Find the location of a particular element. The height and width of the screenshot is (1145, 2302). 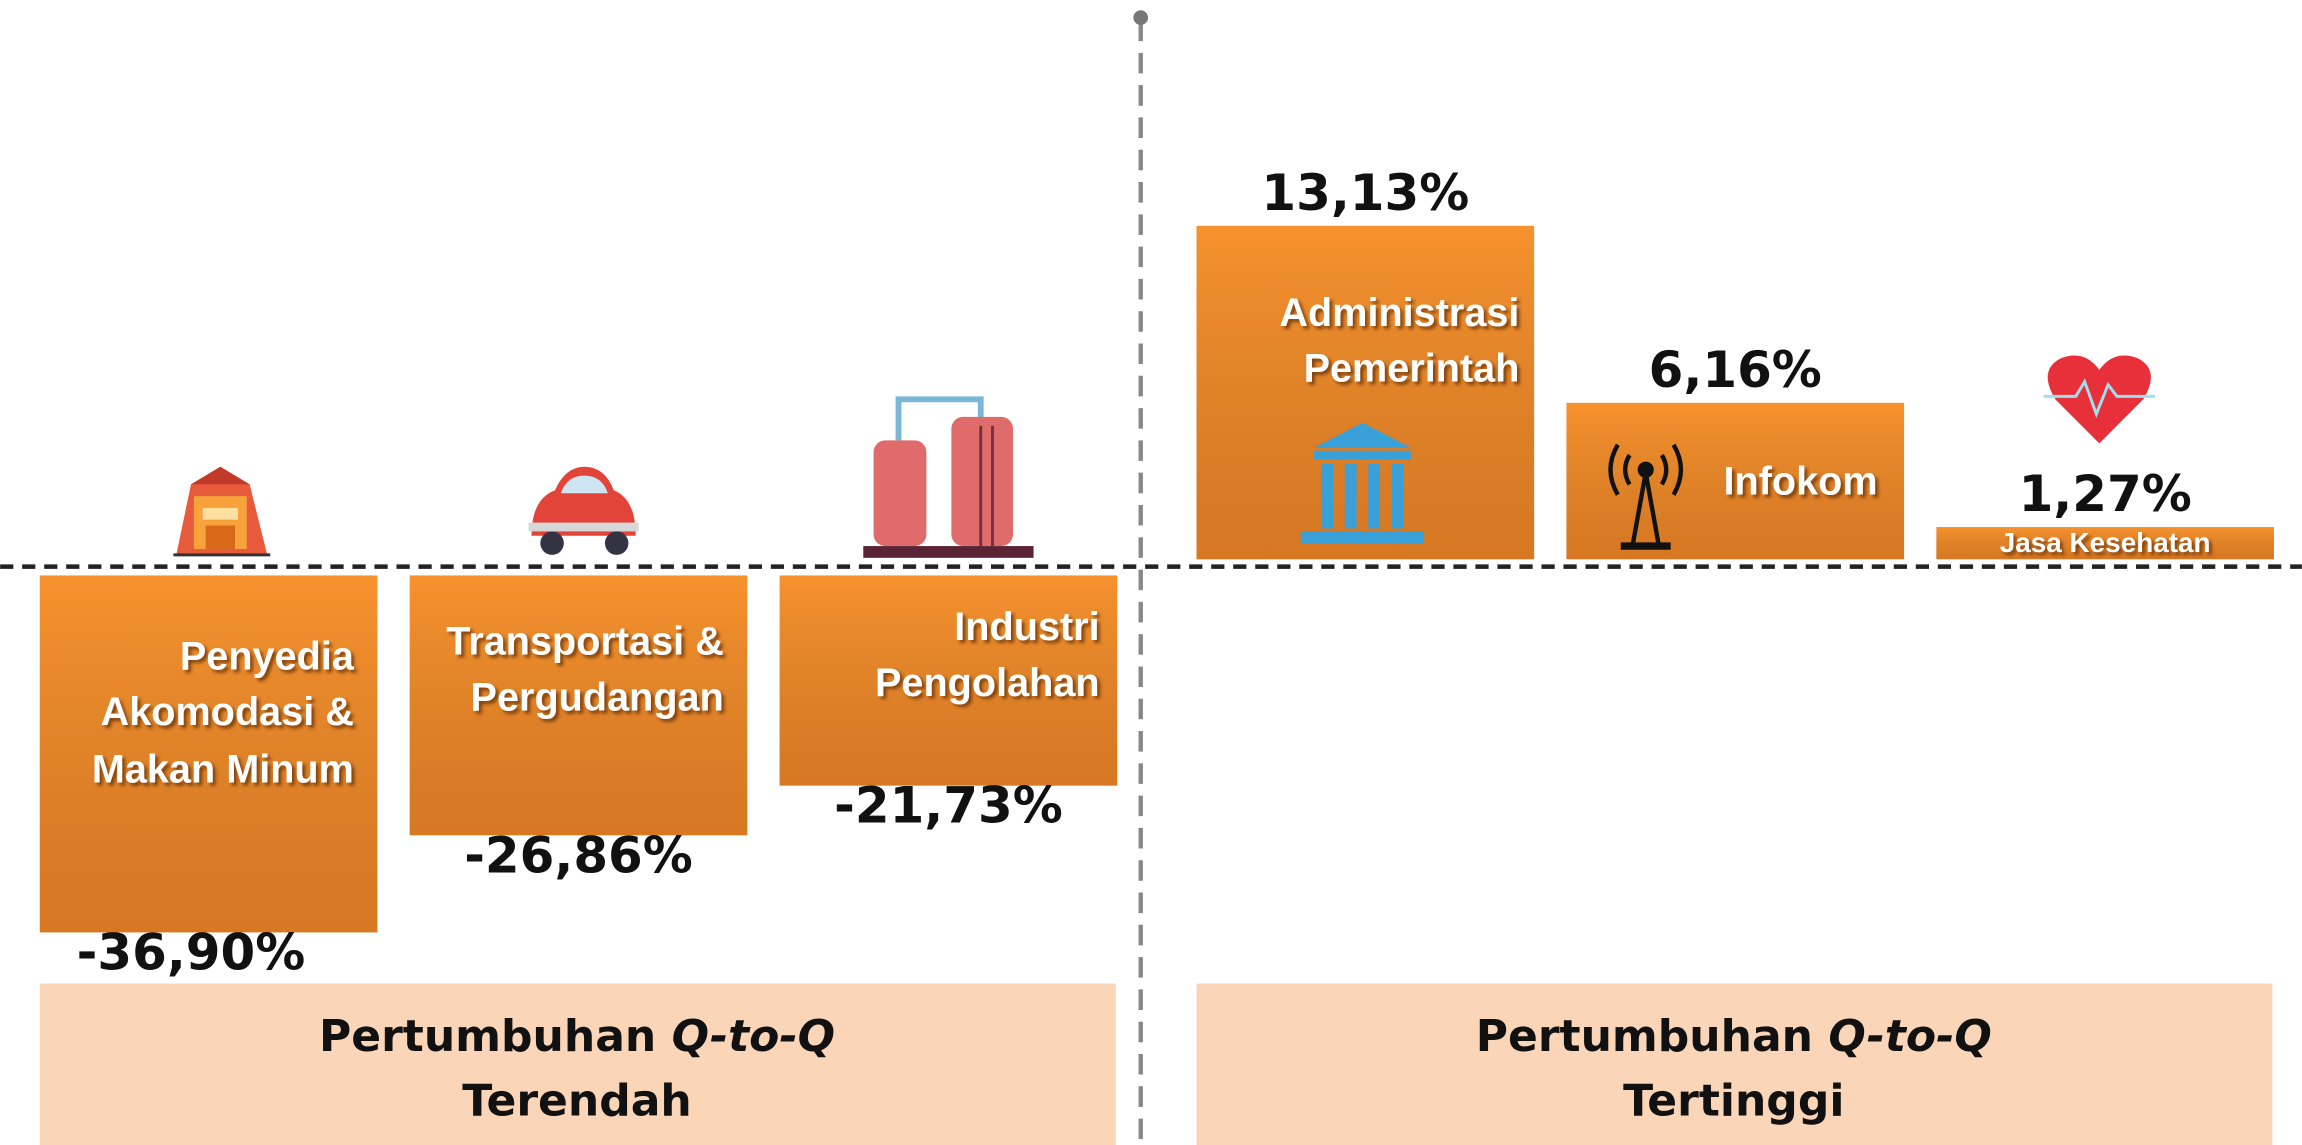

category-label: Jasa Kesehatan is located at coordinates (2105, 543).